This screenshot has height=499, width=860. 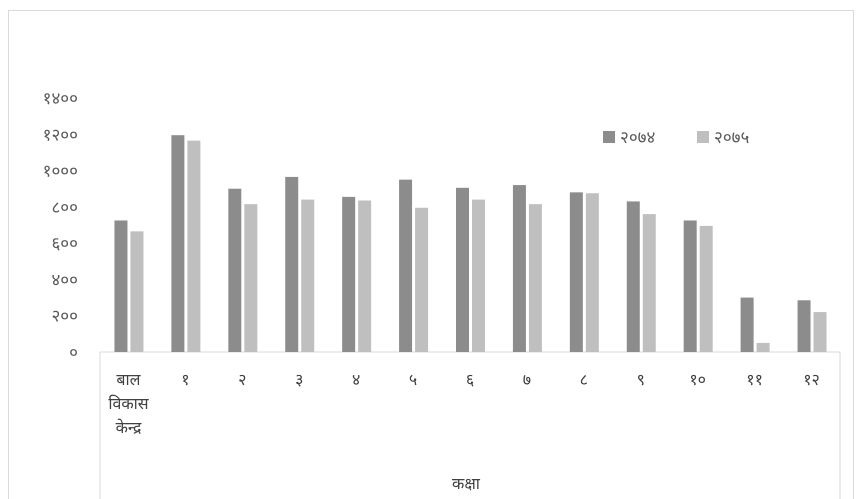 I want to click on x-tick-label: ६, so click(x=470, y=379).